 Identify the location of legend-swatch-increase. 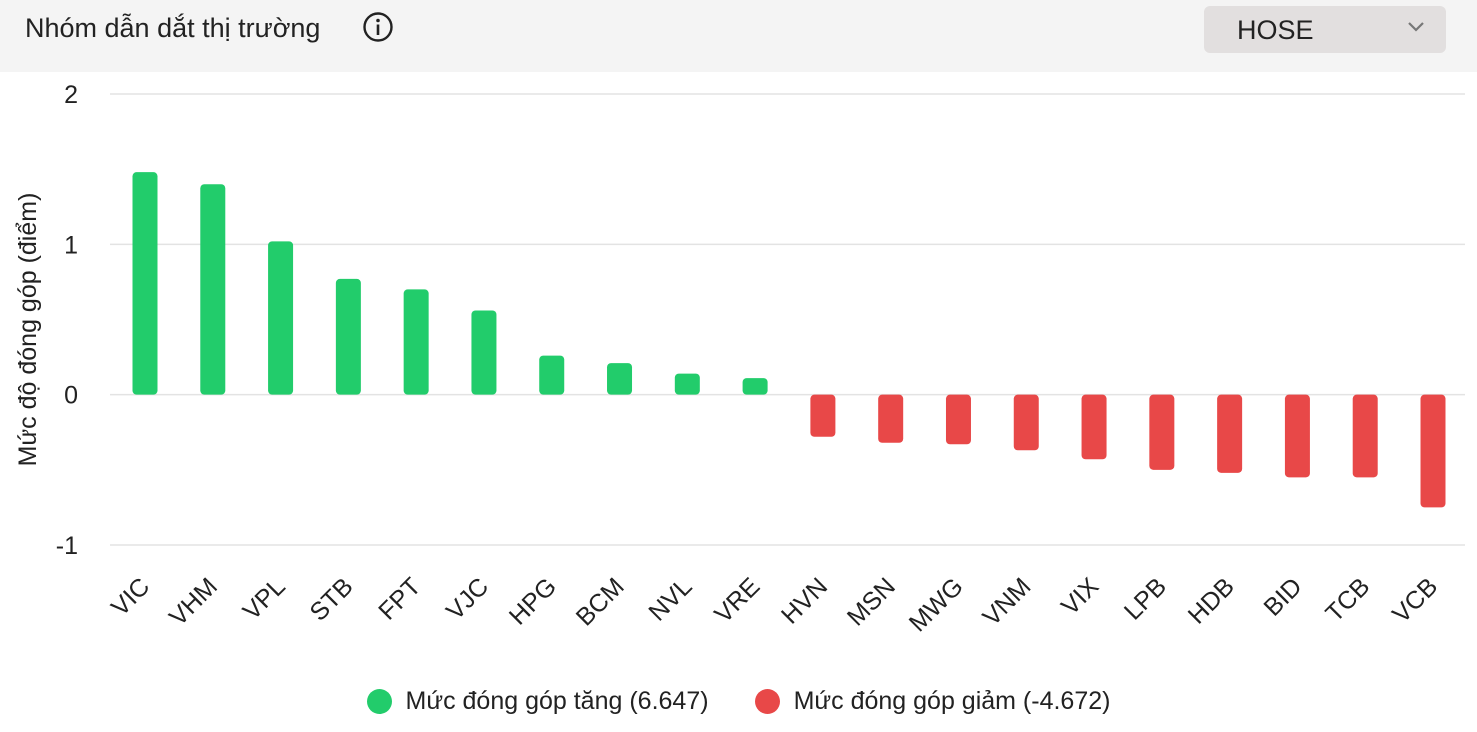
(379, 701).